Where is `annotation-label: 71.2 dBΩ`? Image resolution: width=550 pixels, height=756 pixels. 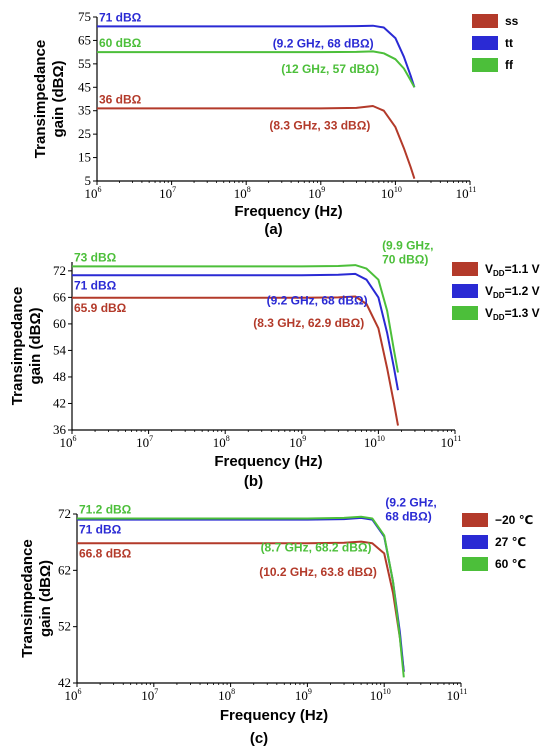 annotation-label: 71.2 dBΩ is located at coordinates (105, 510).